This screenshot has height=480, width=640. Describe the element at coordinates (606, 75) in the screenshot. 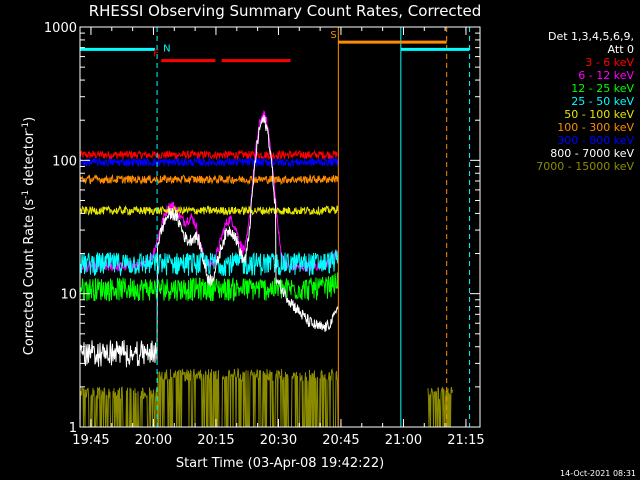

I see `legend-entry-2: 6 - 12 keV` at that location.